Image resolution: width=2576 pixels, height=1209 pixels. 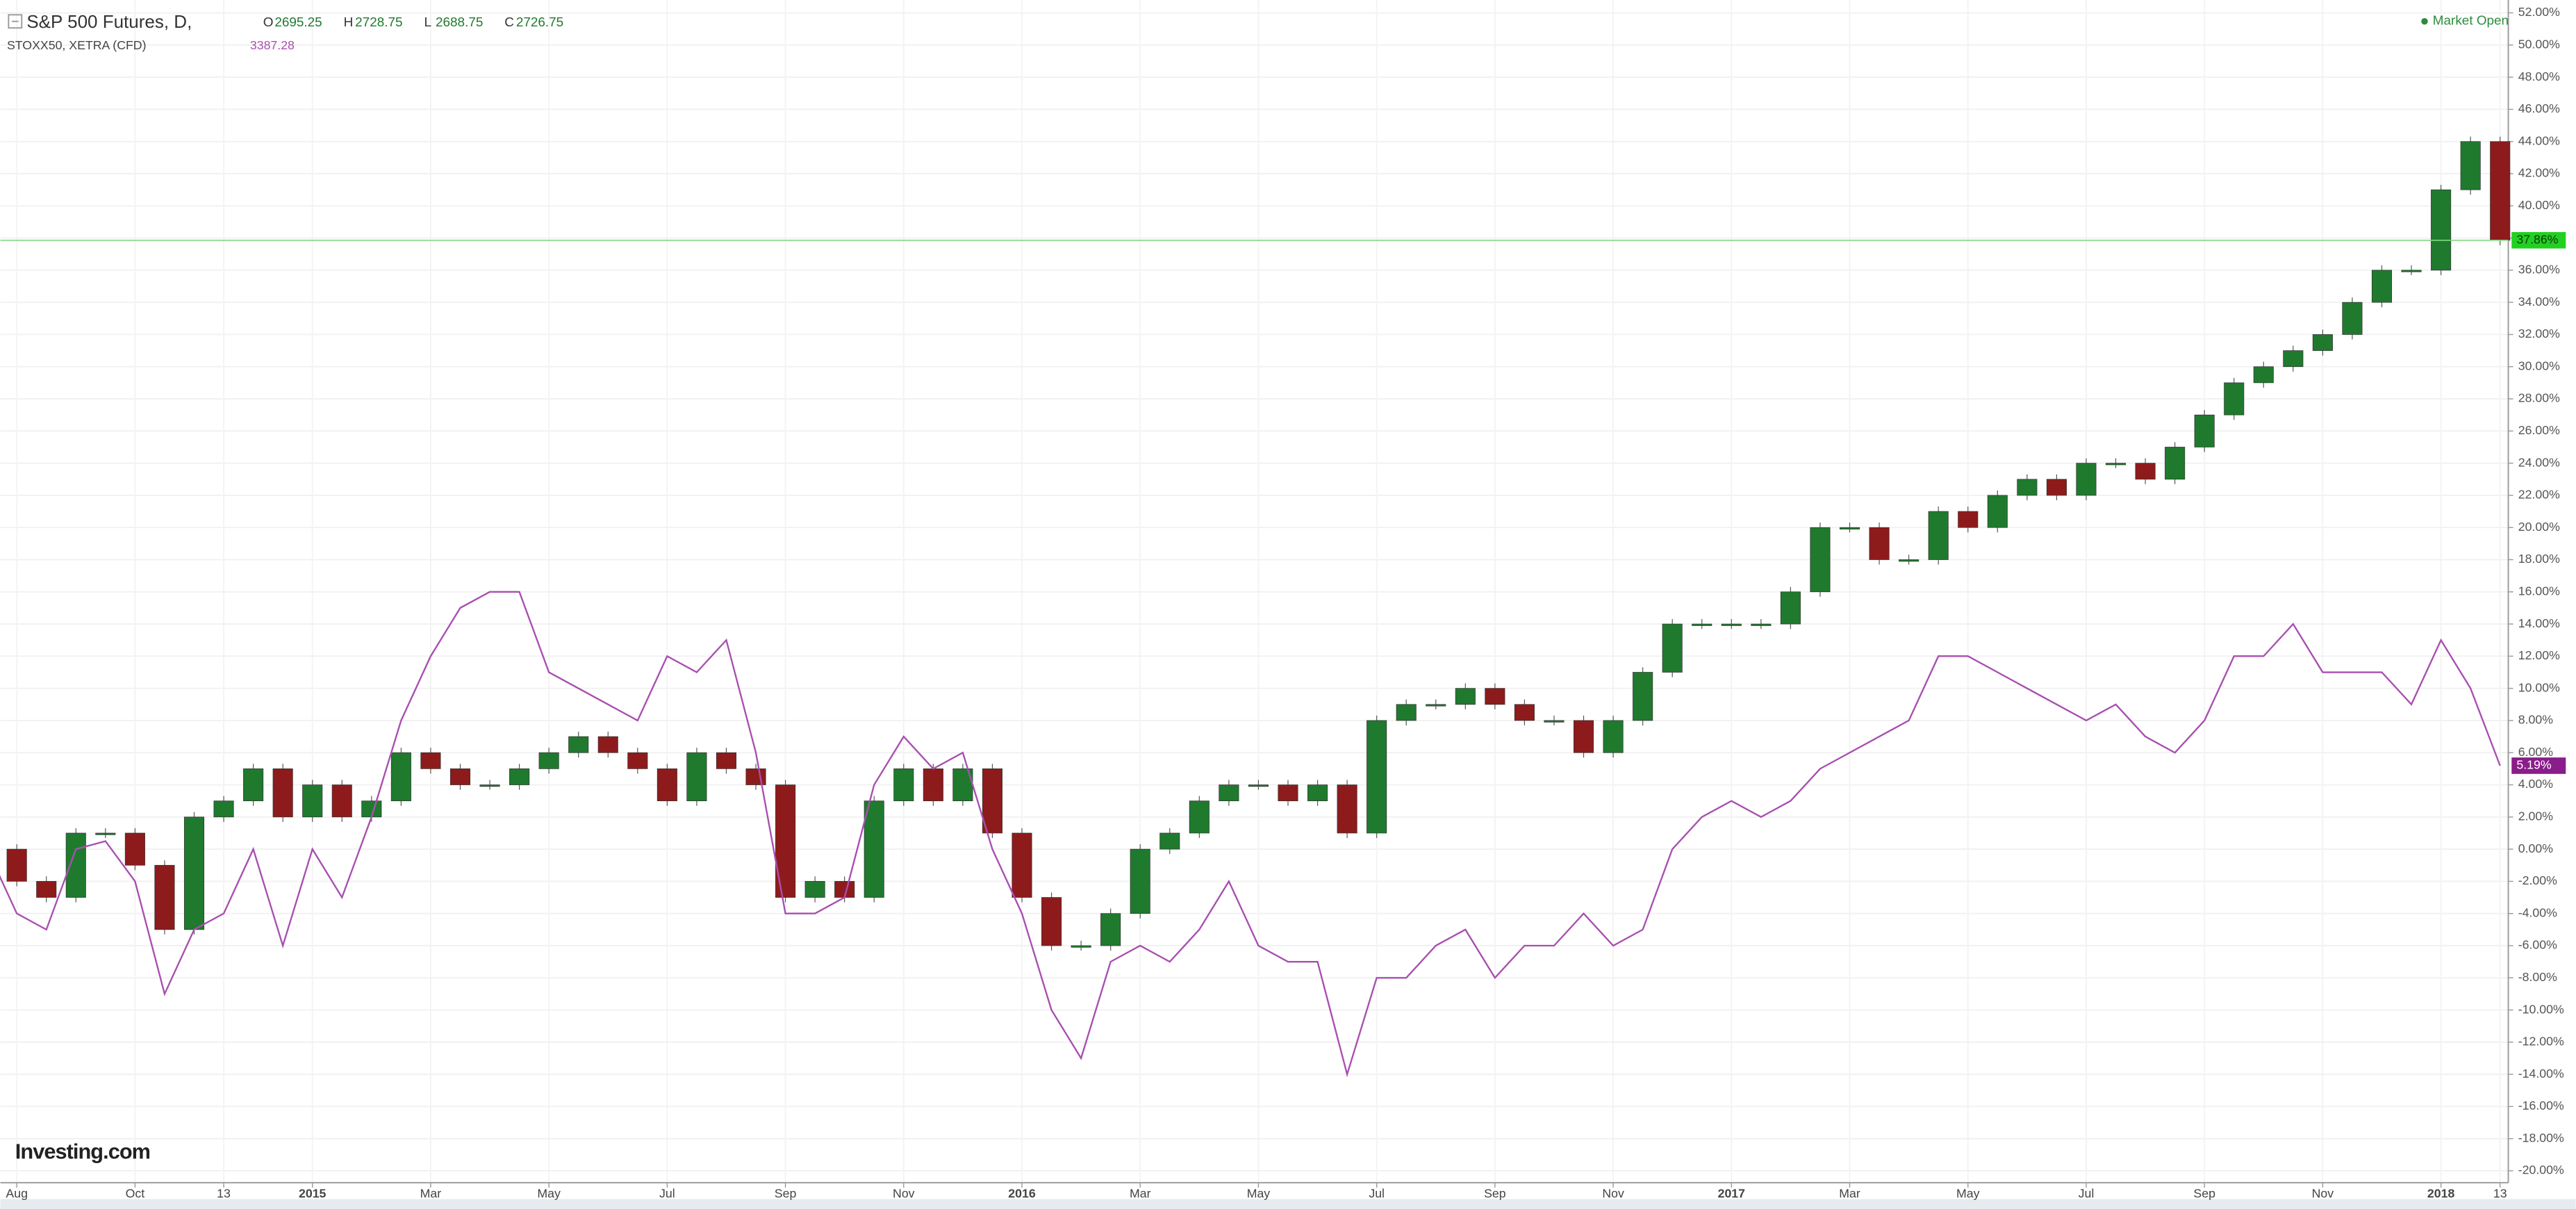 What do you see at coordinates (2539, 270) in the screenshot?
I see `y-tick-label: 36.00%` at bounding box center [2539, 270].